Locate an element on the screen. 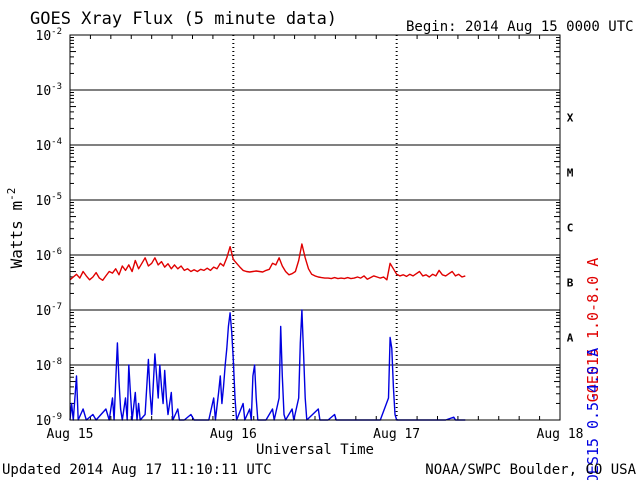 Image resolution: width=640 pixels, height=480 pixels. y-axis-label-sup: -2 is located at coordinates (11, 194).